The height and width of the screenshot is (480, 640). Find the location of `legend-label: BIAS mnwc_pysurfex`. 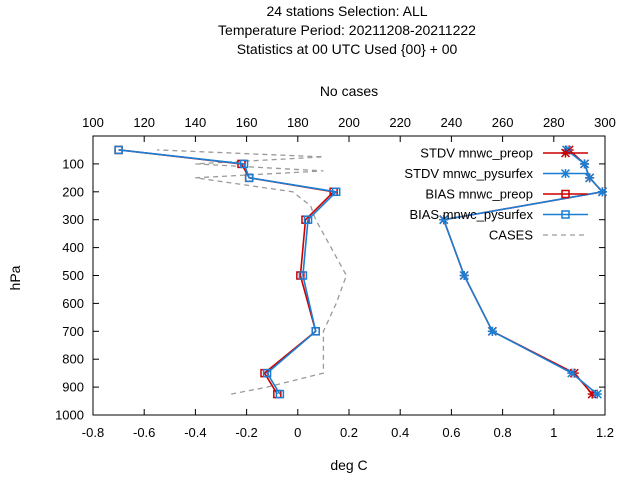

legend-label: BIAS mnwc_pysurfex is located at coordinates (471, 214).